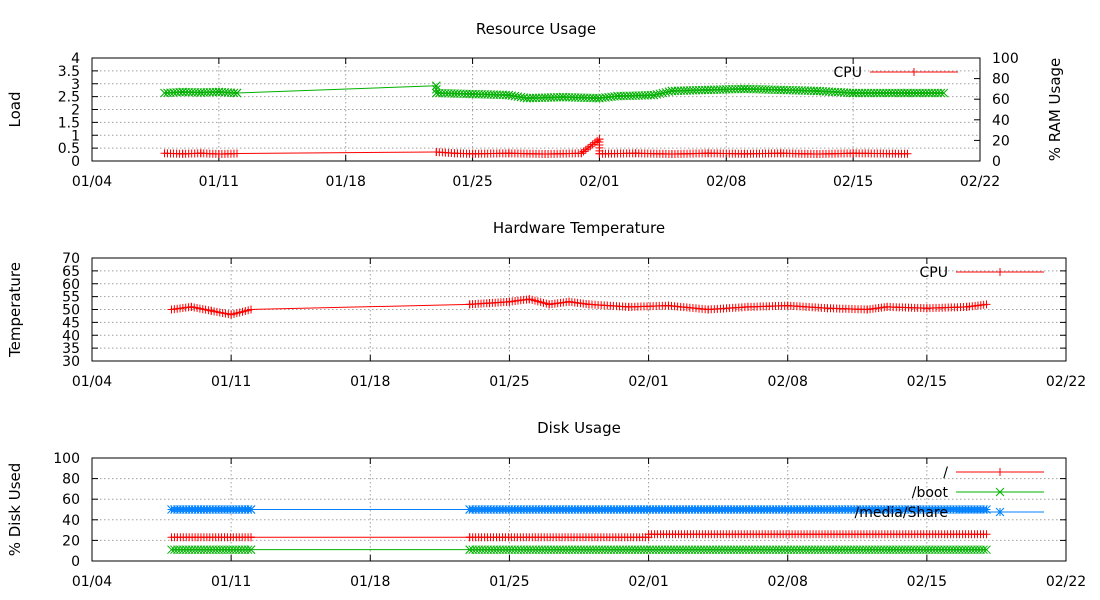 This screenshot has height=600, width=1100. I want to click on y-tick-label: 2, so click(75, 111).